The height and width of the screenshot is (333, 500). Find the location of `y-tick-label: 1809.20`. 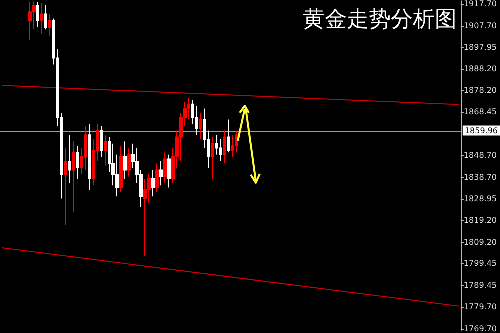

y-tick-label: 1809.20 is located at coordinates (481, 242).